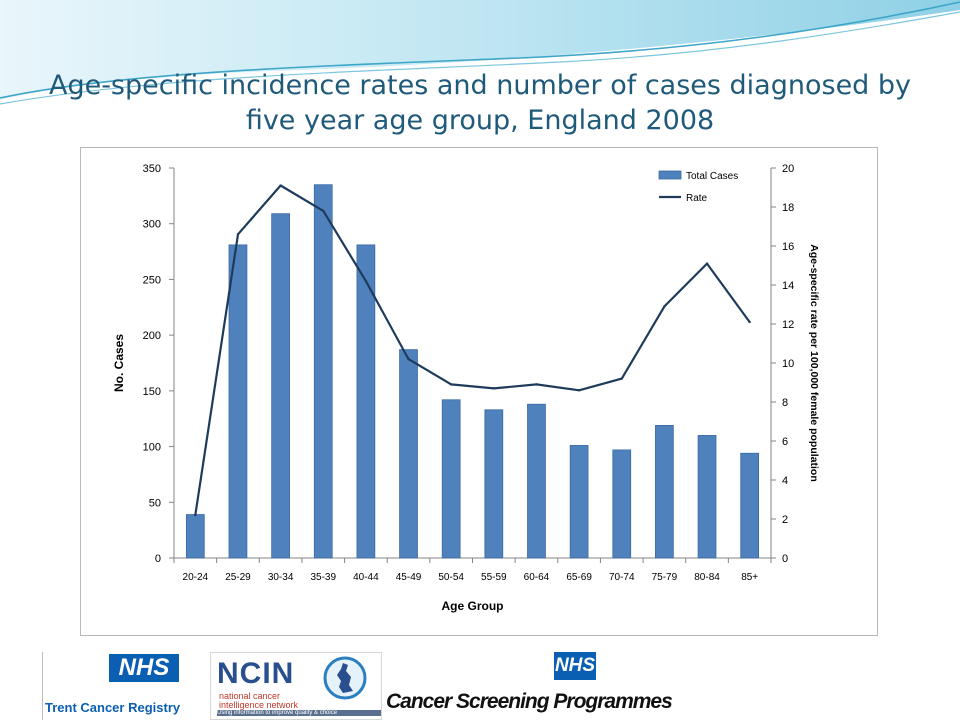 This screenshot has height=720, width=960. I want to click on legend-label-rate: Rate, so click(697, 198).